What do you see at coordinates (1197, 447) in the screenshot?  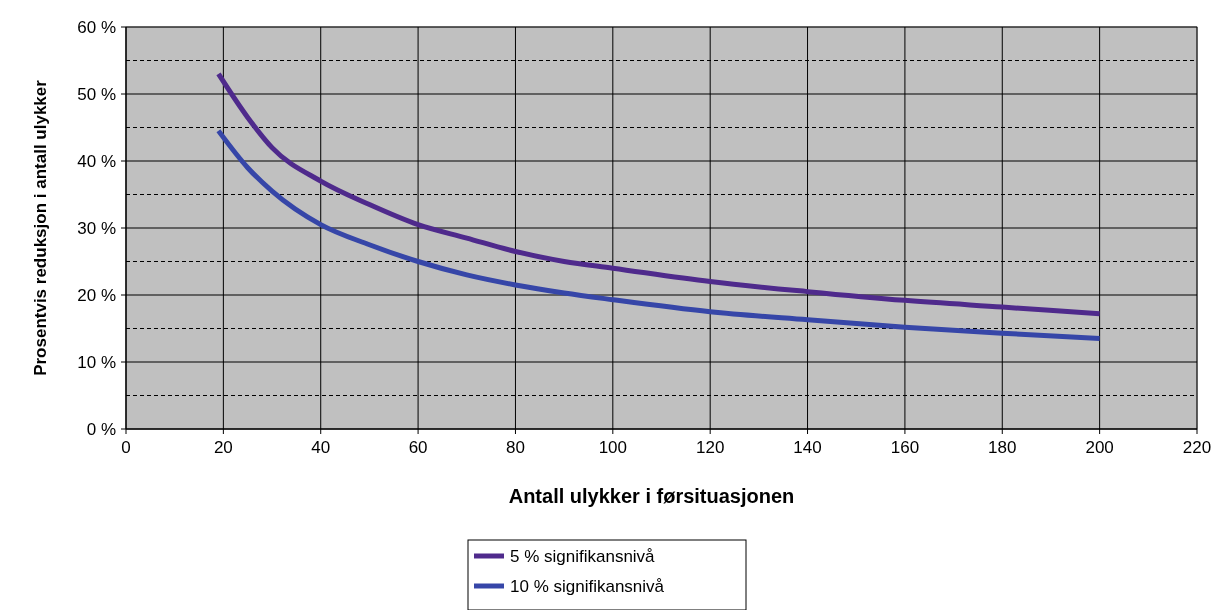 I see `x-tick-label: 220` at bounding box center [1197, 447].